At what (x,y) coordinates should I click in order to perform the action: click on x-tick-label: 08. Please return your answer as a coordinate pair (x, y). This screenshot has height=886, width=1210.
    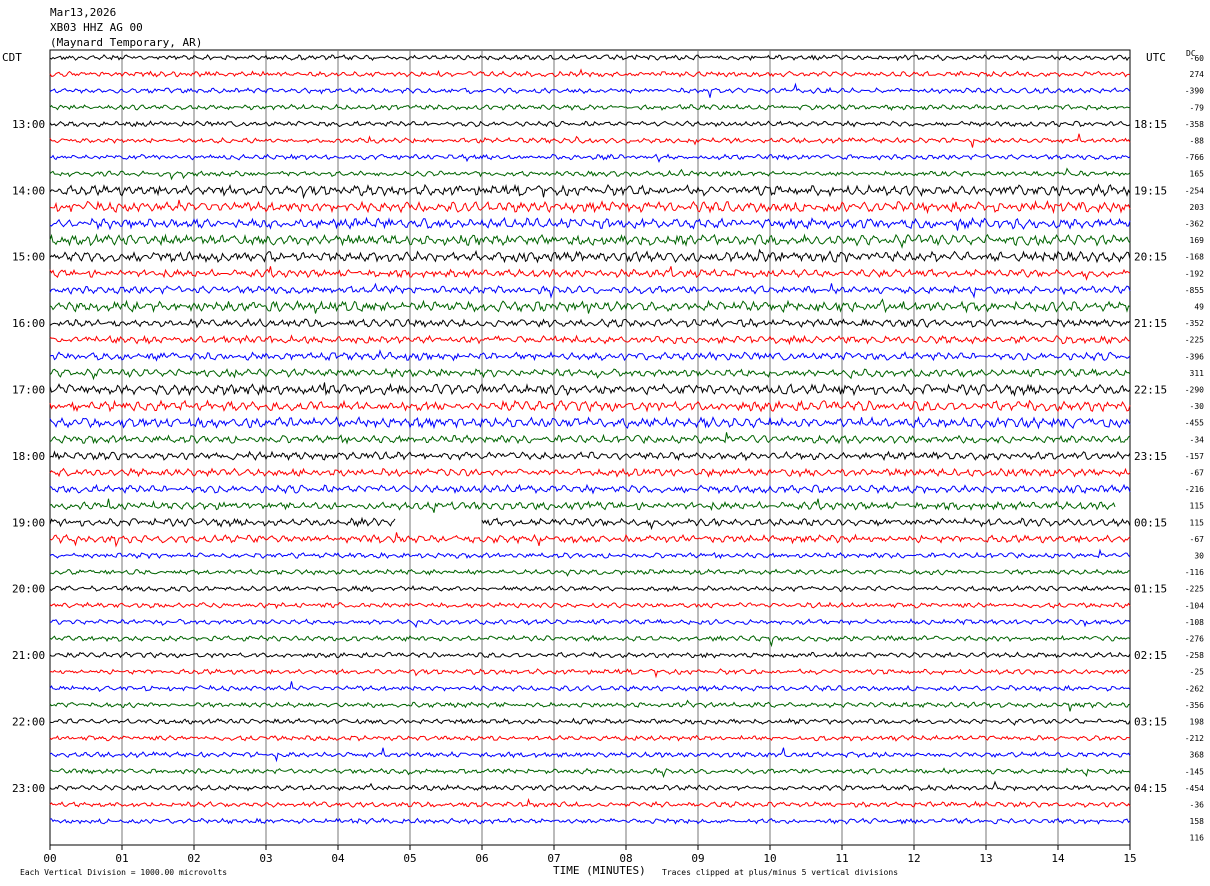
    Looking at the image, I should click on (625, 858).